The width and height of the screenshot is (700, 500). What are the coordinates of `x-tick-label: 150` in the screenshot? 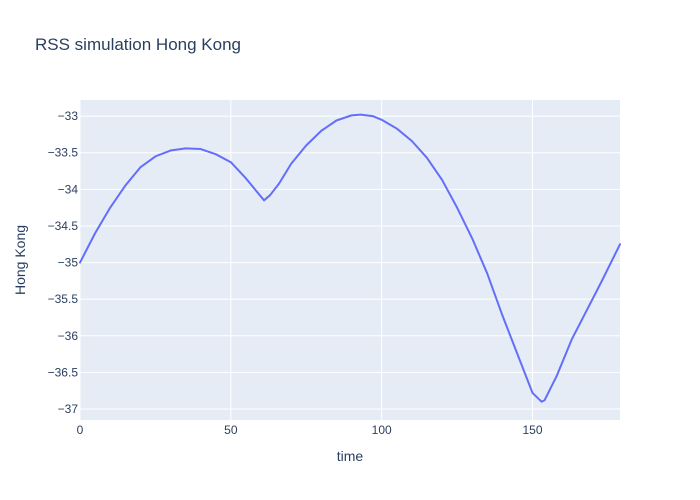 It's located at (532, 430).